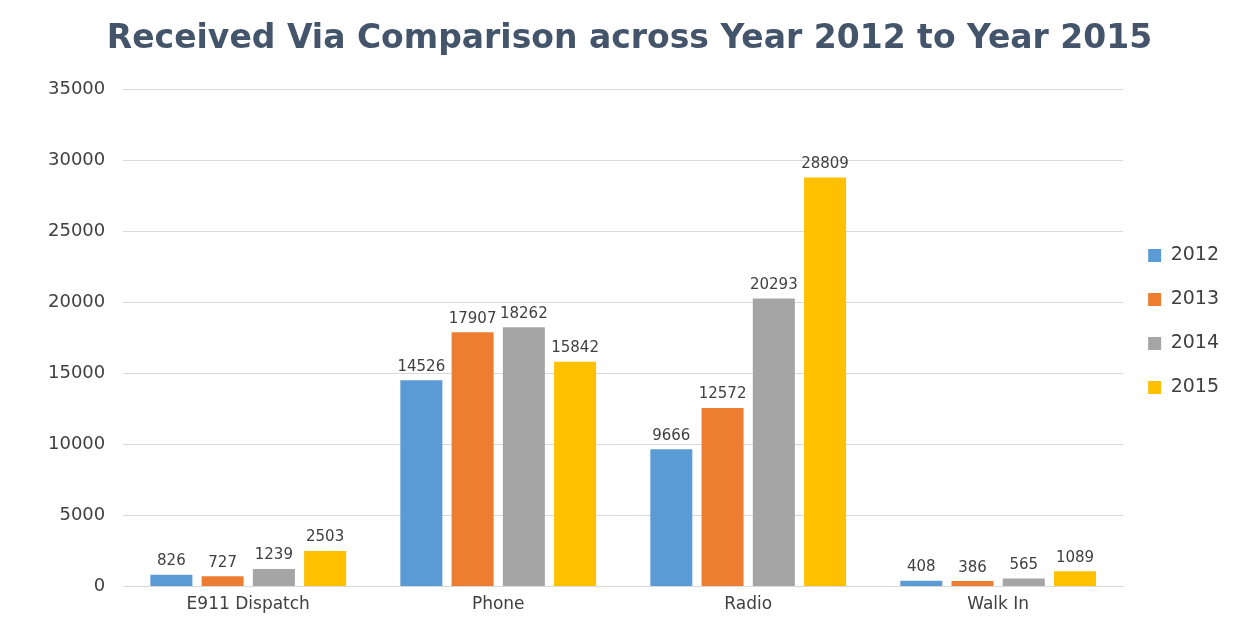 Image resolution: width=1244 pixels, height=633 pixels. What do you see at coordinates (77, 301) in the screenshot?
I see `y-tick-label: 20000` at bounding box center [77, 301].